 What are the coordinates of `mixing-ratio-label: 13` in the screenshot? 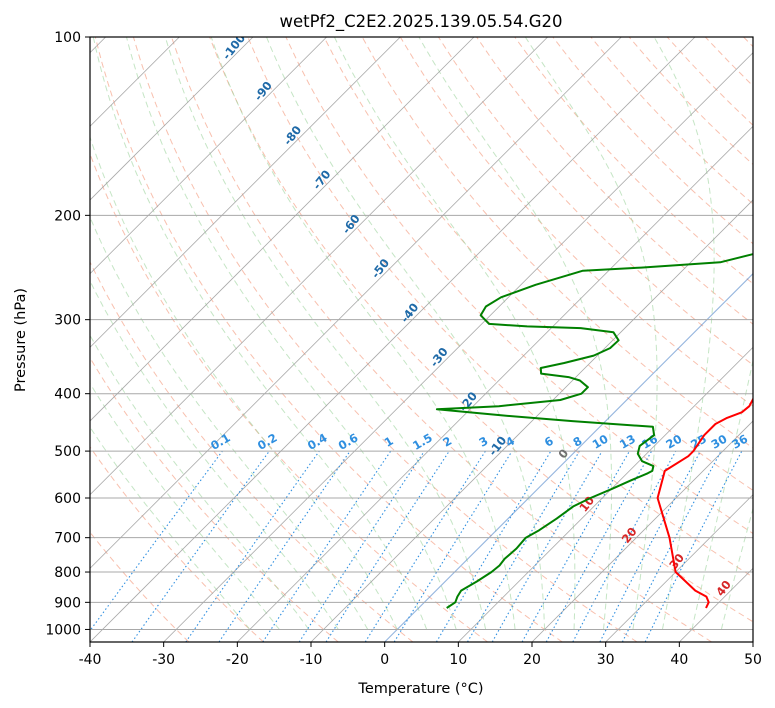 It's located at (627, 442).